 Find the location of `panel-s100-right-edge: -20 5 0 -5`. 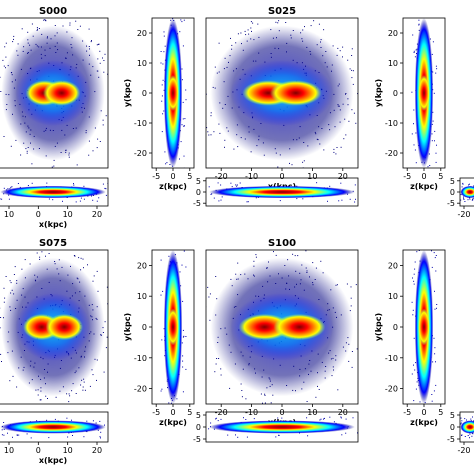

panel-s100-right-edge: -20 5 0 -5 is located at coordinates (460, 433).